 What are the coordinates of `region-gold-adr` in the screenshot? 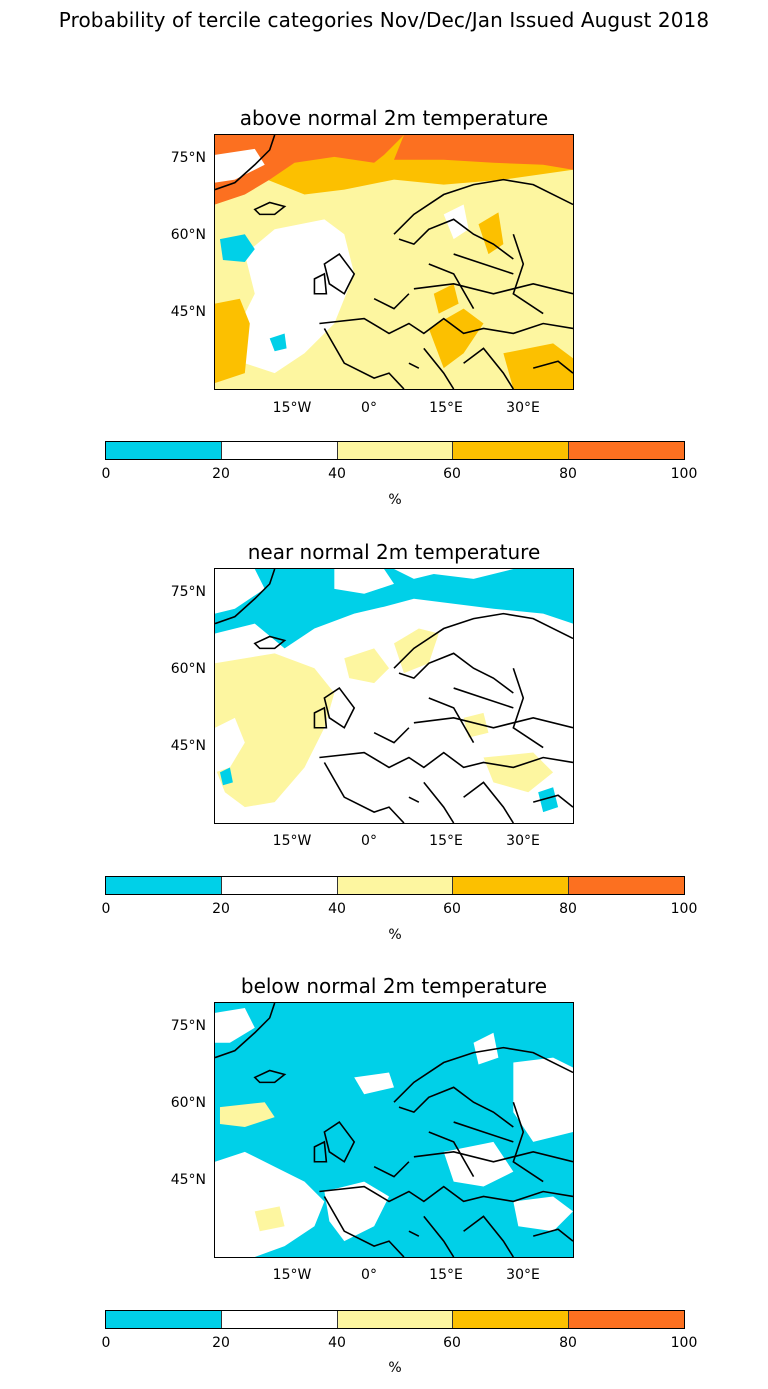 It's located at (446, 298).